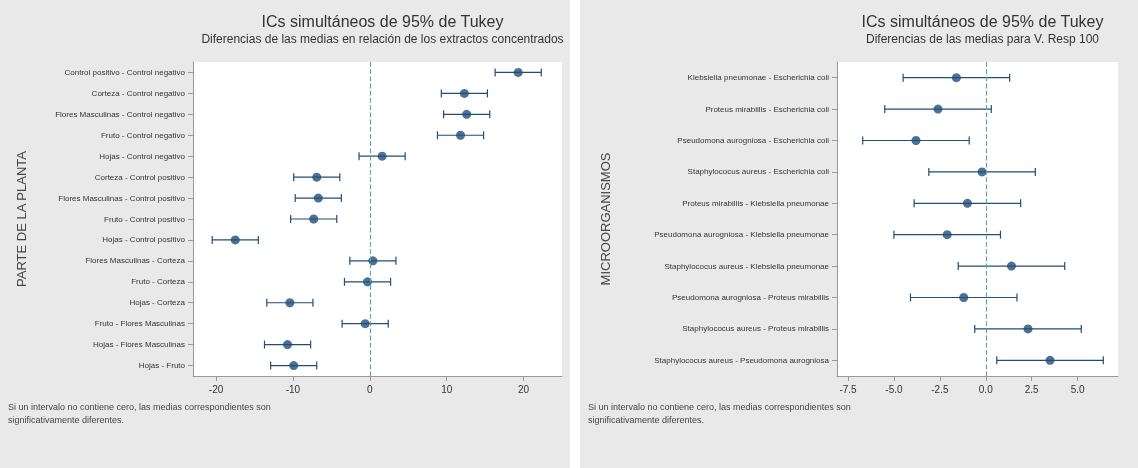  Describe the element at coordinates (1032, 389) in the screenshot. I see `x-tick-label: 2.5` at that location.